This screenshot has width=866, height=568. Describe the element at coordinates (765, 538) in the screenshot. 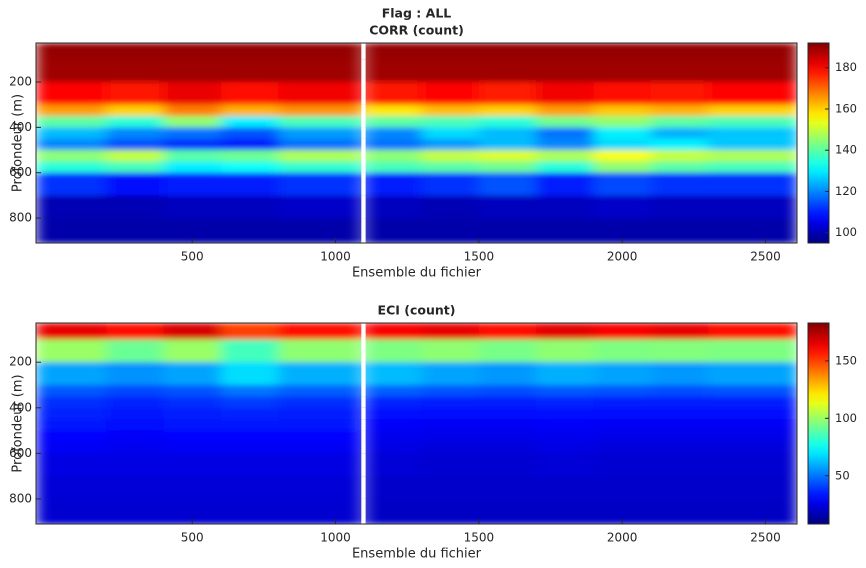

I see `x-tick-label: 2500` at that location.